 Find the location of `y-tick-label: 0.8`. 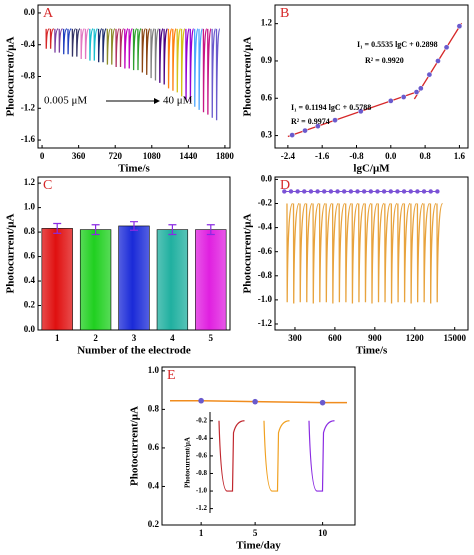

y-tick-label: 0.8 is located at coordinates (30, 231).